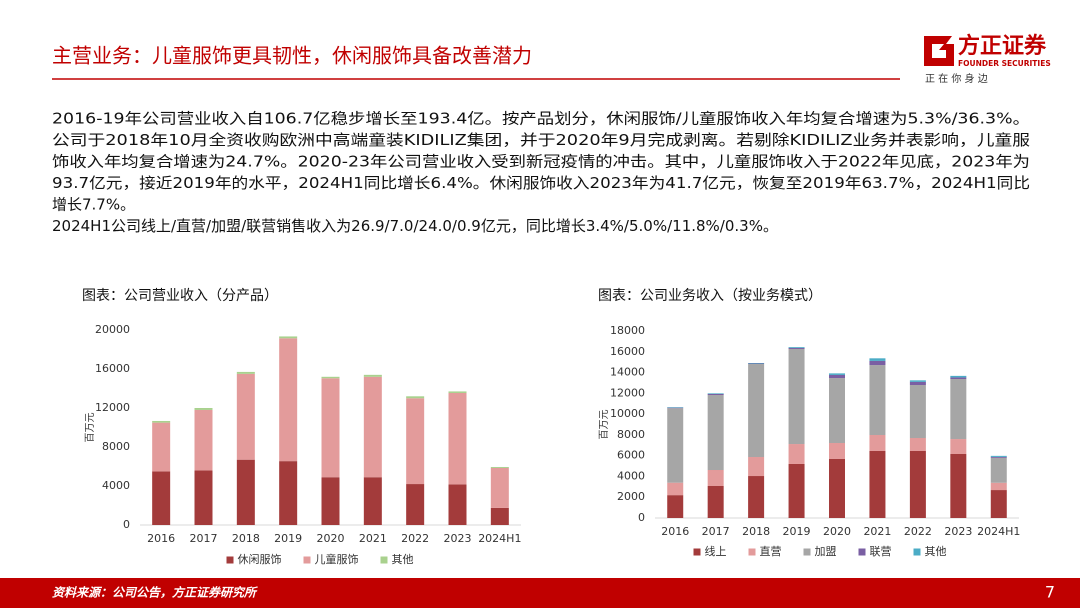 This screenshot has height=612, width=1080. Describe the element at coordinates (1002, 46) in the screenshot. I see `logo-text: 方正证券` at that location.